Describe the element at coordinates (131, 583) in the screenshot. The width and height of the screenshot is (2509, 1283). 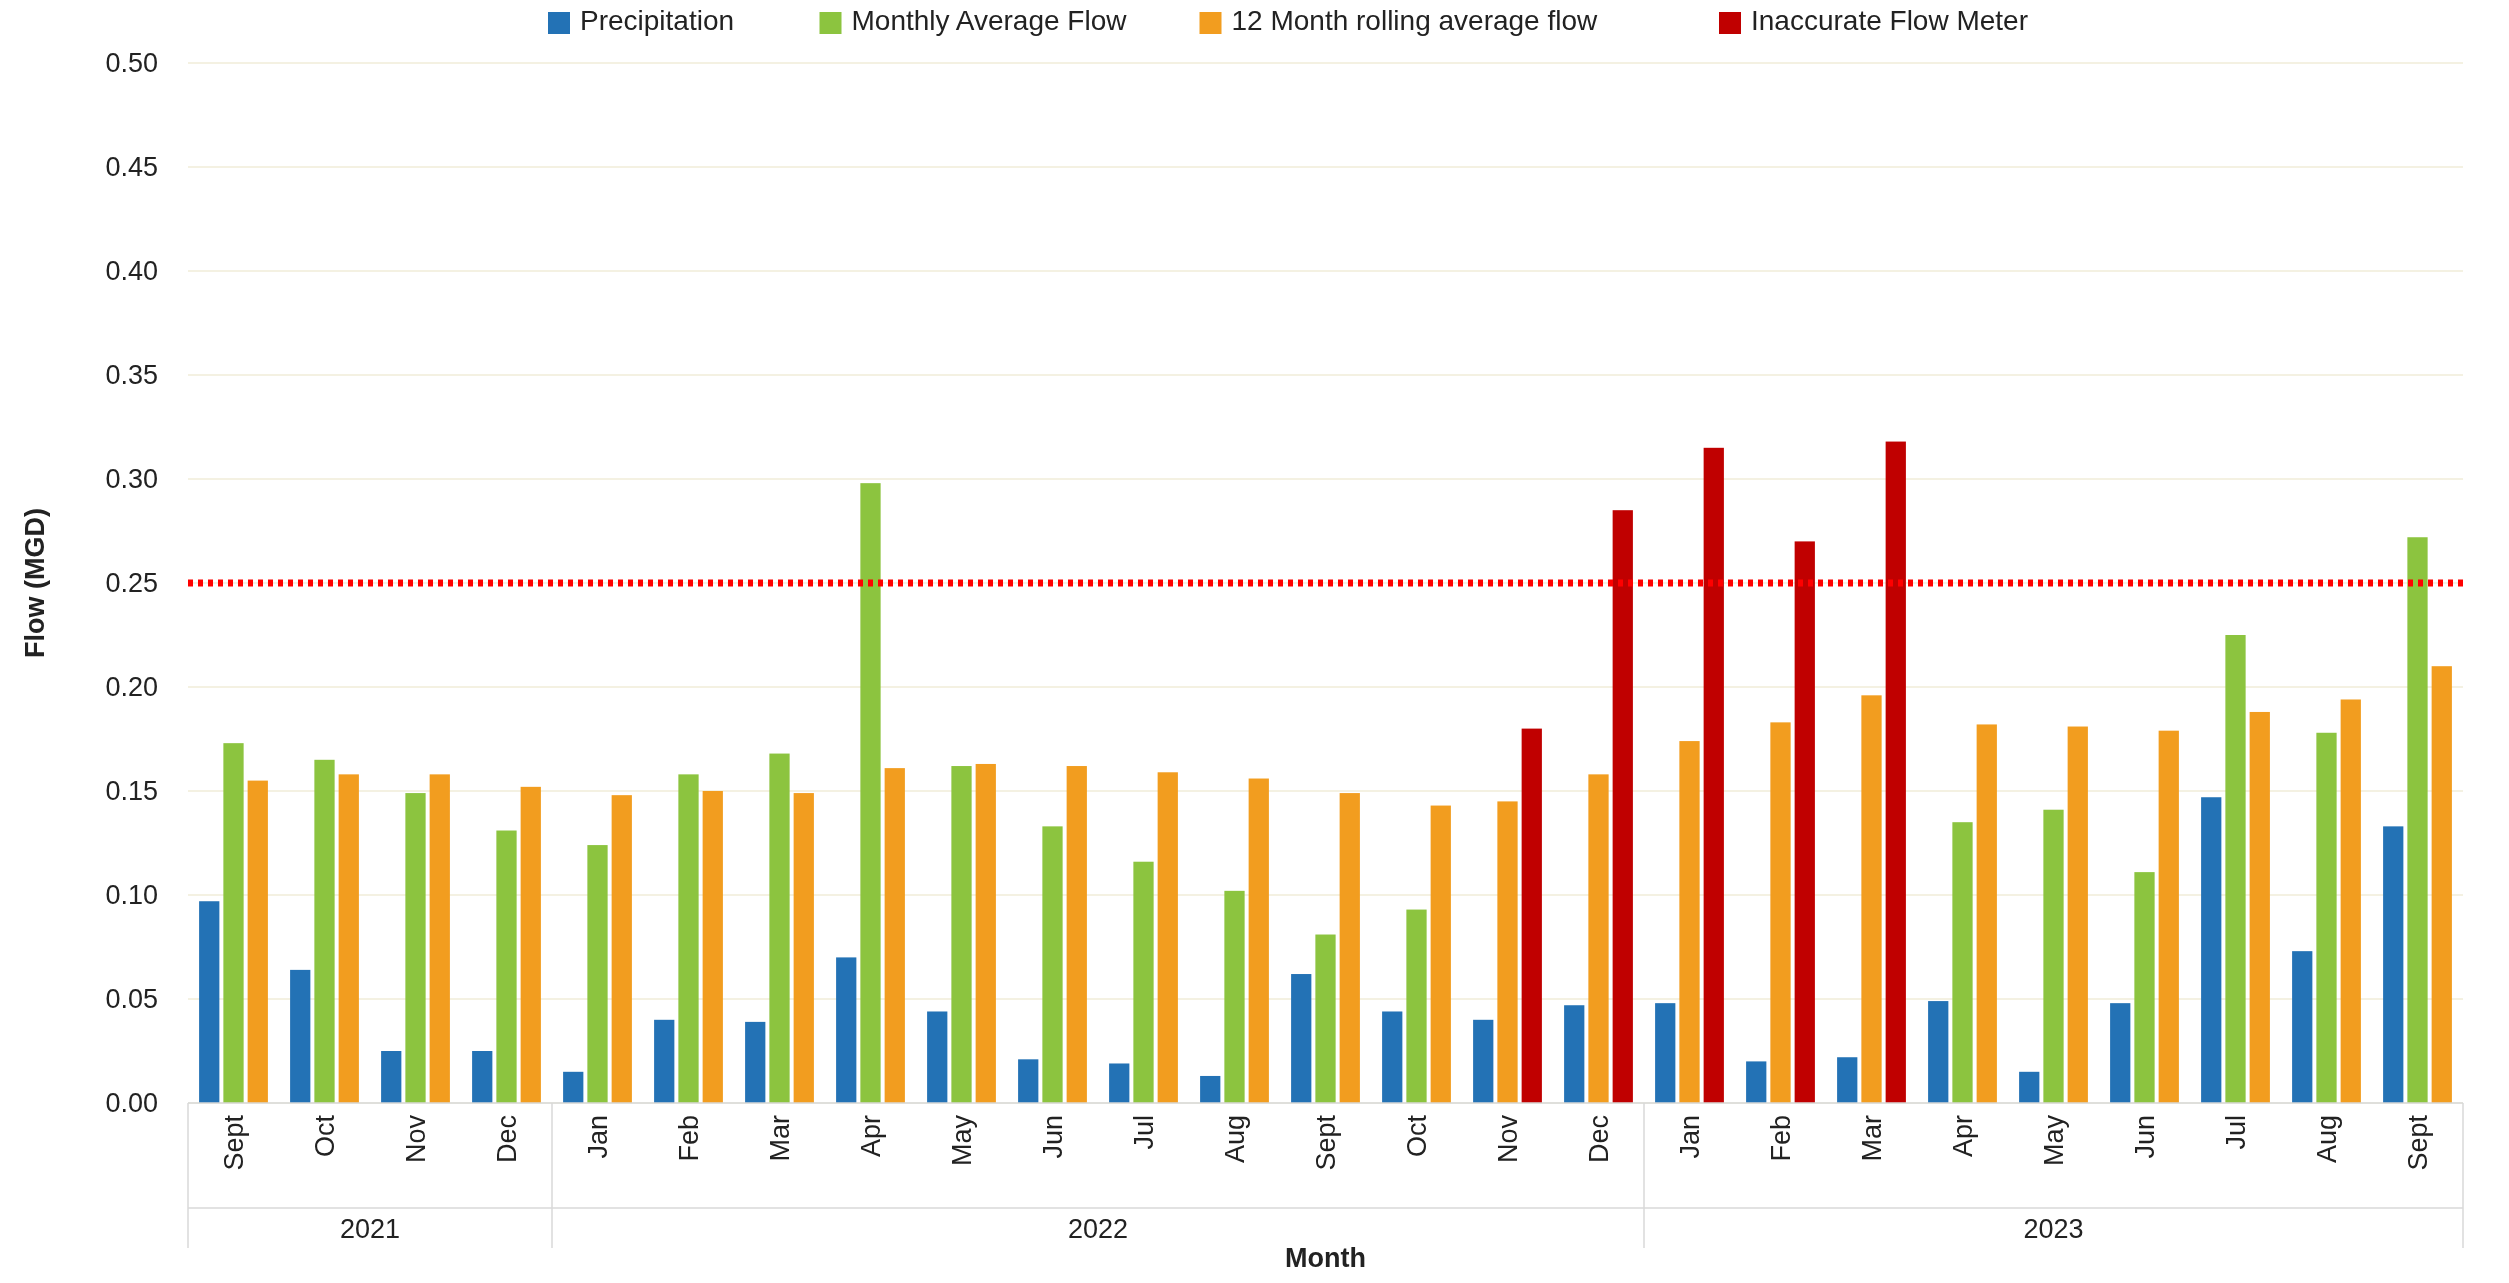
I see `y-tick-label: 0.25` at that location.